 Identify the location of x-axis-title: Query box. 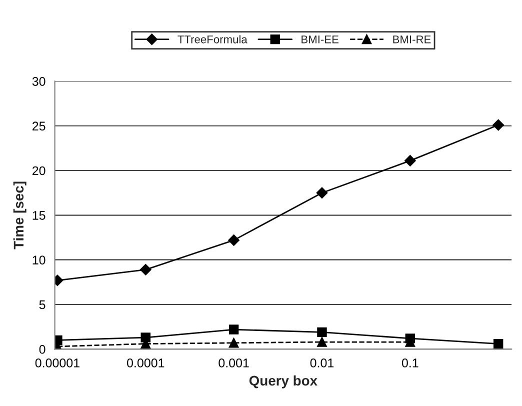
(283, 381).